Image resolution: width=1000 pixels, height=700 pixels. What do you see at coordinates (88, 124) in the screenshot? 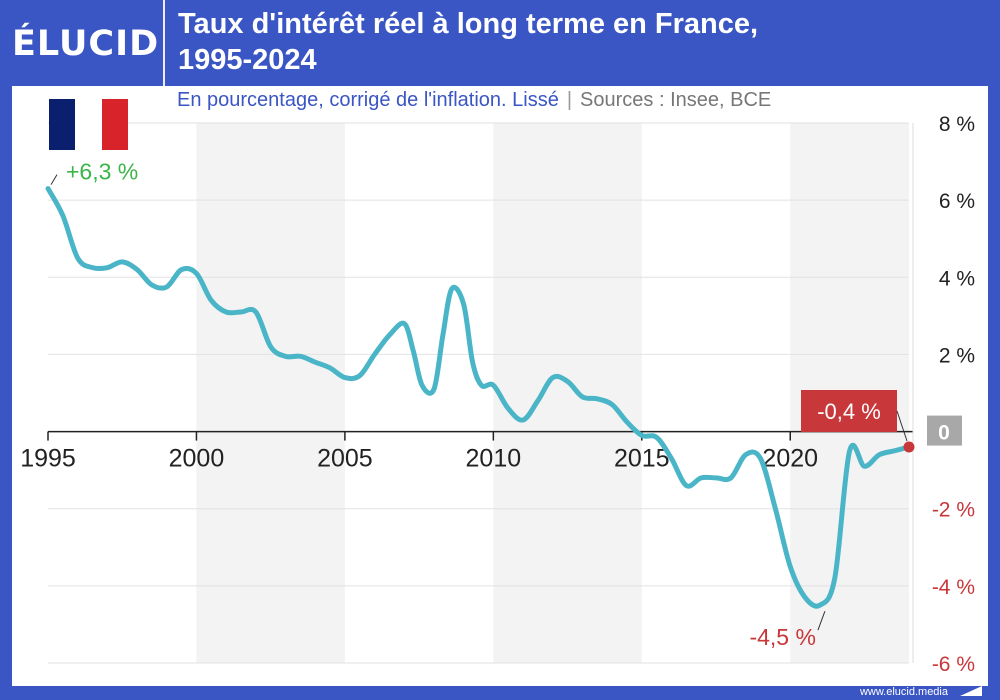
I see `france-flag-icon` at bounding box center [88, 124].